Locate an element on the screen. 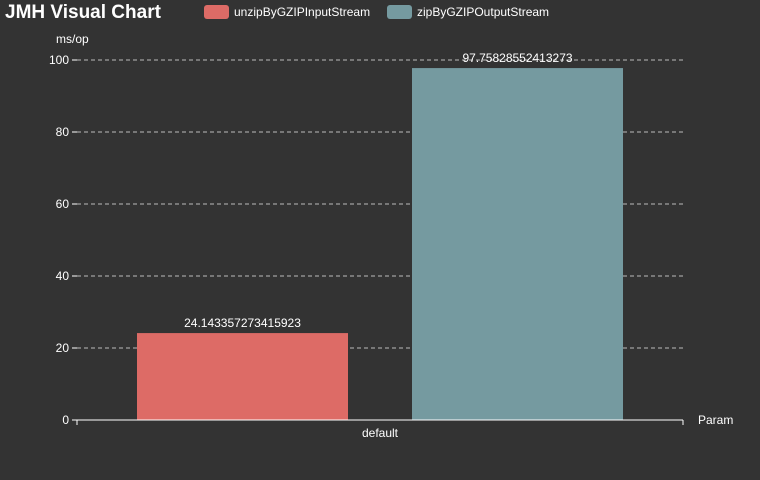 The height and width of the screenshot is (480, 760). y-tick-label: 20 is located at coordinates (63, 348).